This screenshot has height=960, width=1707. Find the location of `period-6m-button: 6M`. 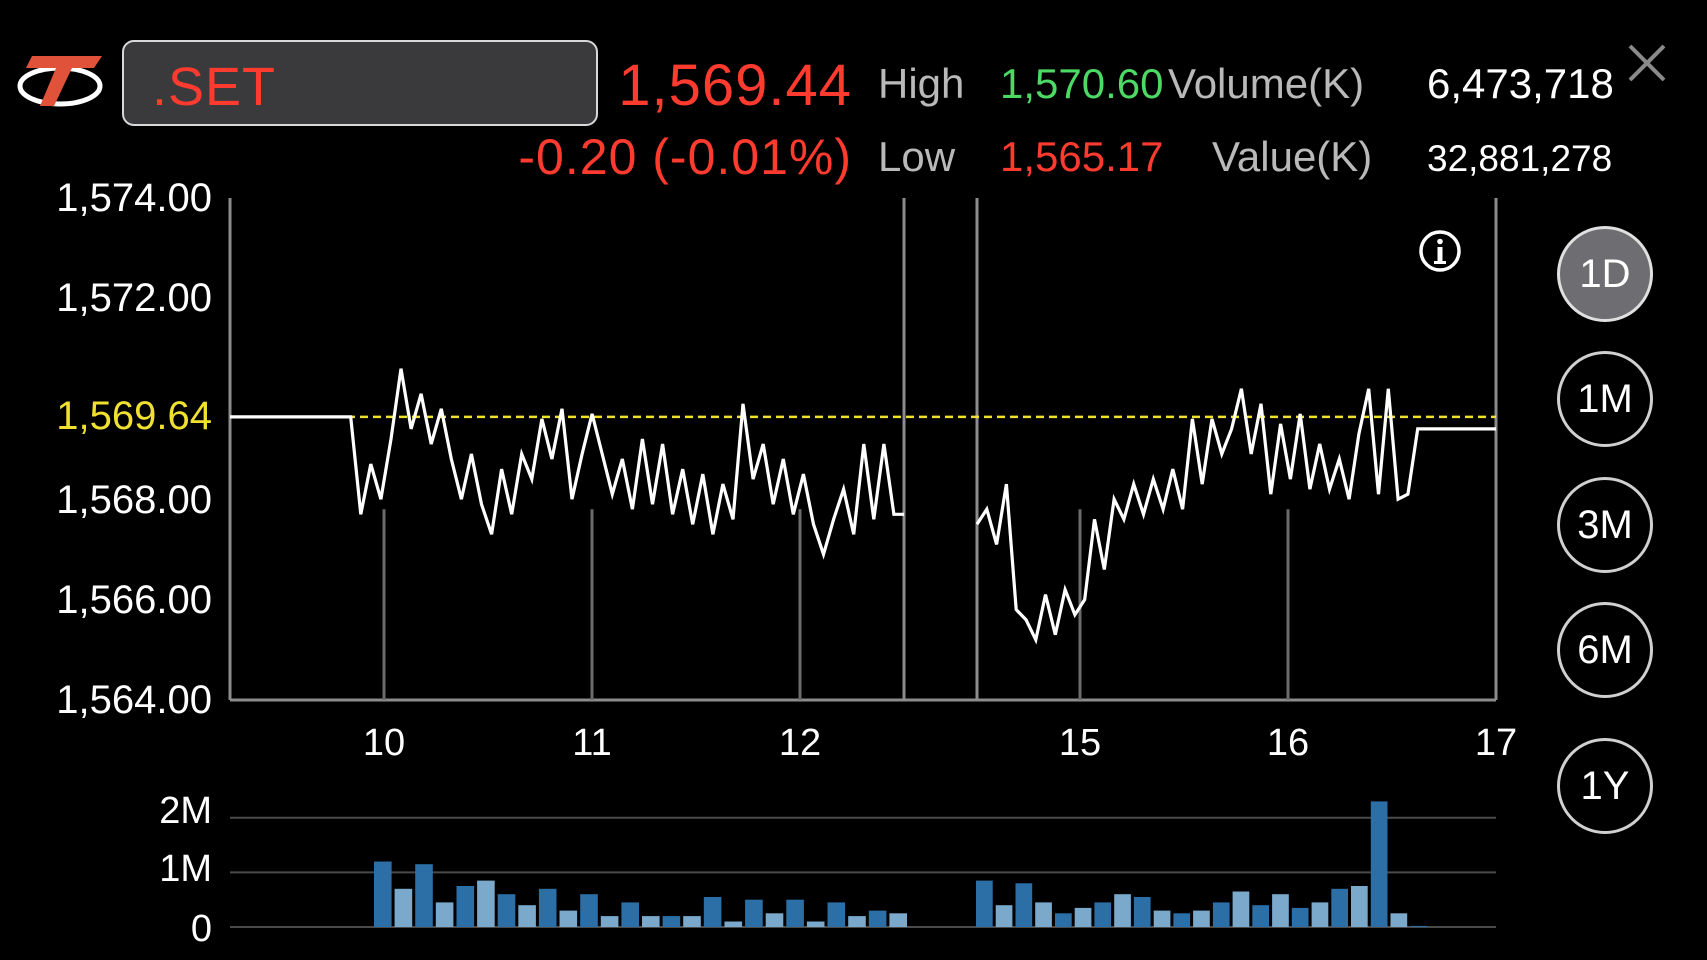

period-6m-button: 6M is located at coordinates (1605, 650).